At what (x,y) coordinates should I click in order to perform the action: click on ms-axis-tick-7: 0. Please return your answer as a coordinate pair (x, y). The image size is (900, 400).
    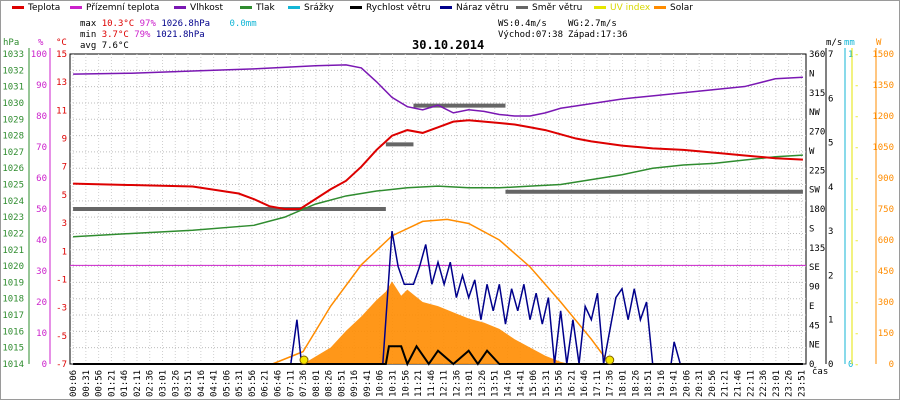
    Looking at the image, I should click on (830, 365).